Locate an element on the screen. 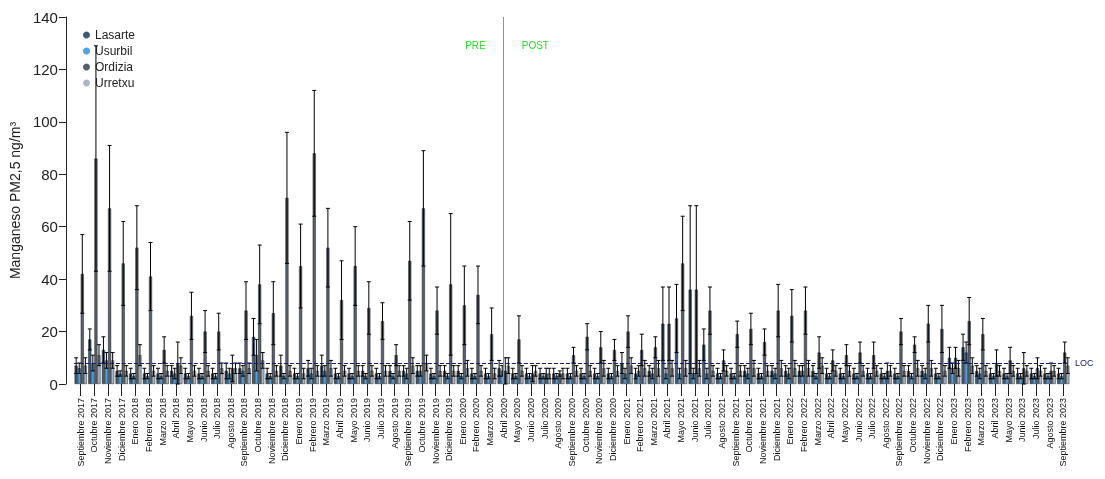 This screenshot has height=479, width=1105. y-tick-label: 0 is located at coordinates (53, 384).